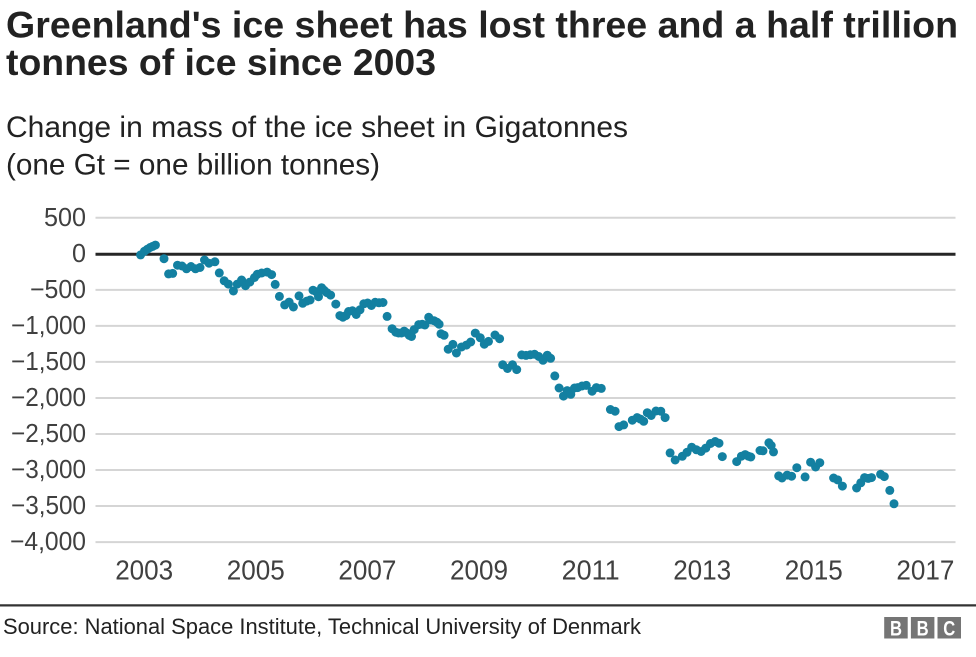 The height and width of the screenshot is (657, 976). What do you see at coordinates (256, 570) in the screenshot?
I see `svg-text: 2005` at bounding box center [256, 570].